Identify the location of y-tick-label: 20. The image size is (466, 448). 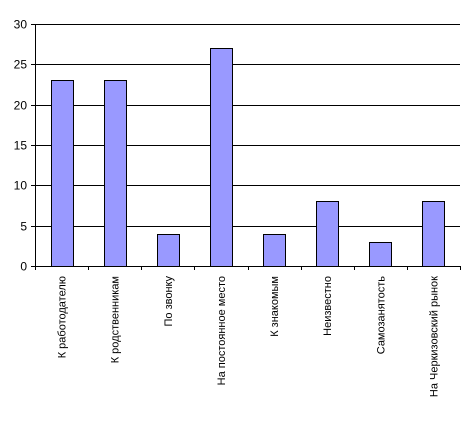
(21, 106).